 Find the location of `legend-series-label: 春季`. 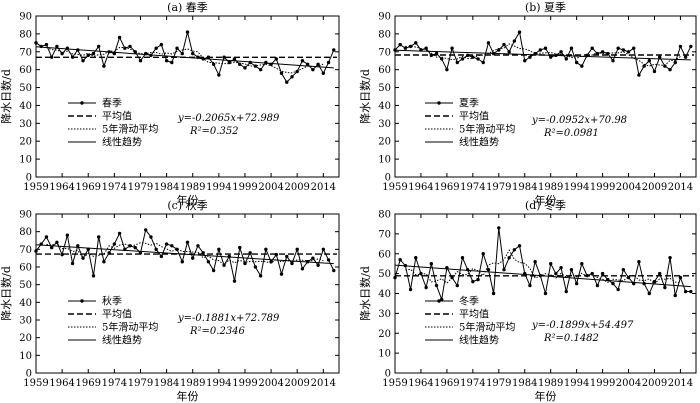

legend-series-label: 春季 is located at coordinates (112, 104).